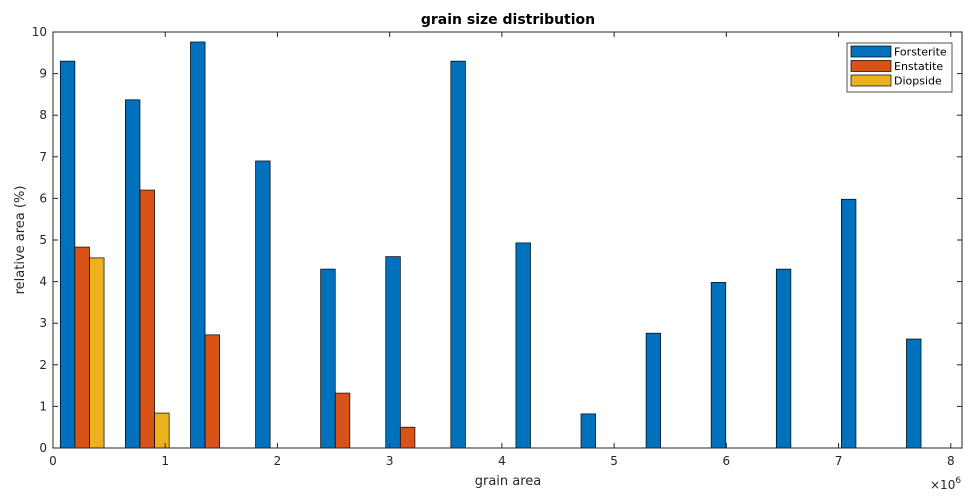 This screenshot has width=974, height=501. What do you see at coordinates (43, 198) in the screenshot?
I see `y-tick-label: 6` at bounding box center [43, 198].